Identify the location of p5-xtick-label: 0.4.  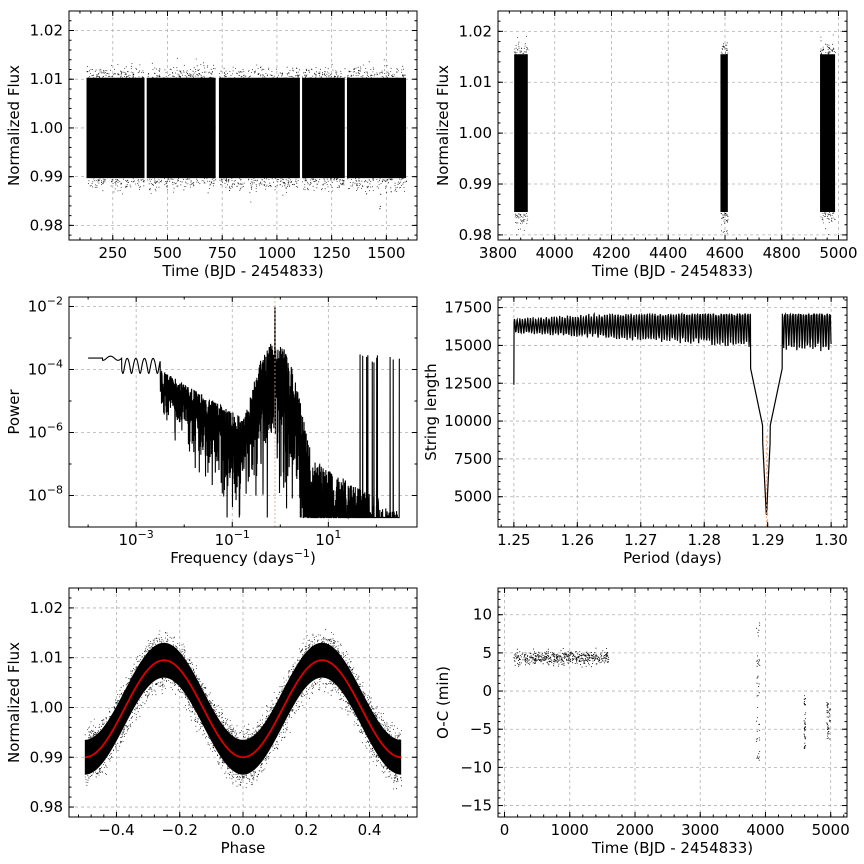
(370, 830).